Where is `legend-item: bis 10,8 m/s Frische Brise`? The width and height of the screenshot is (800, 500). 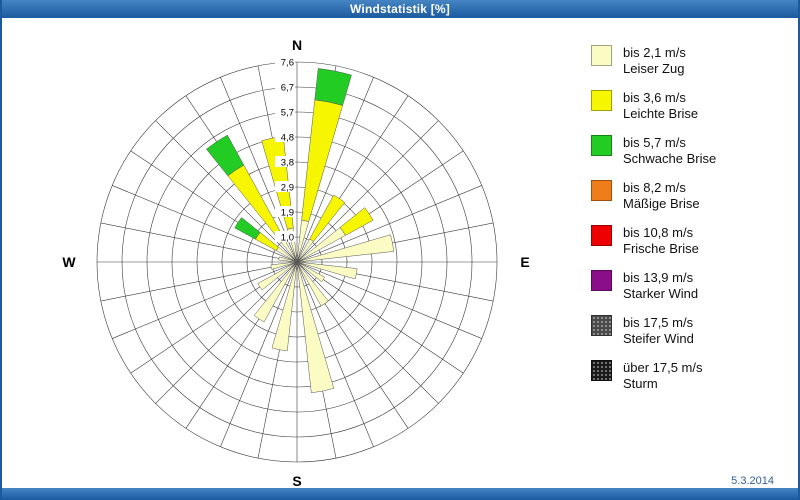 legend-item: bis 10,8 m/s Frische Brise is located at coordinates (691, 241).